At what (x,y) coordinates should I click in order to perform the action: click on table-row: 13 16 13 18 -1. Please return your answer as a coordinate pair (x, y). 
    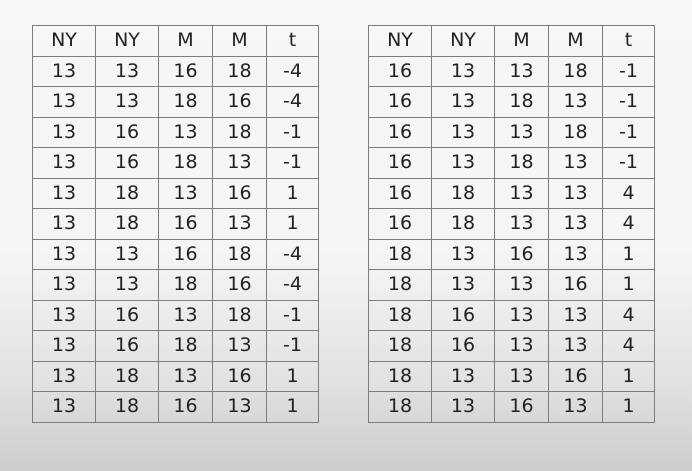
    Looking at the image, I should click on (175, 132).